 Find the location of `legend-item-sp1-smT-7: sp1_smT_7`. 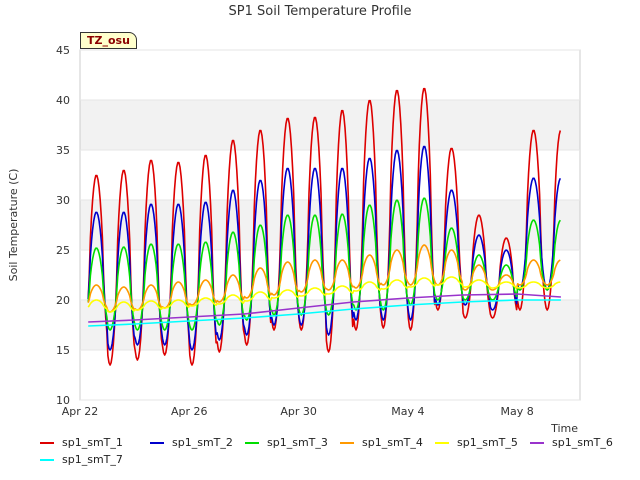

legend-item-sp1-smT-7: sp1_smT_7 is located at coordinates (81, 459).